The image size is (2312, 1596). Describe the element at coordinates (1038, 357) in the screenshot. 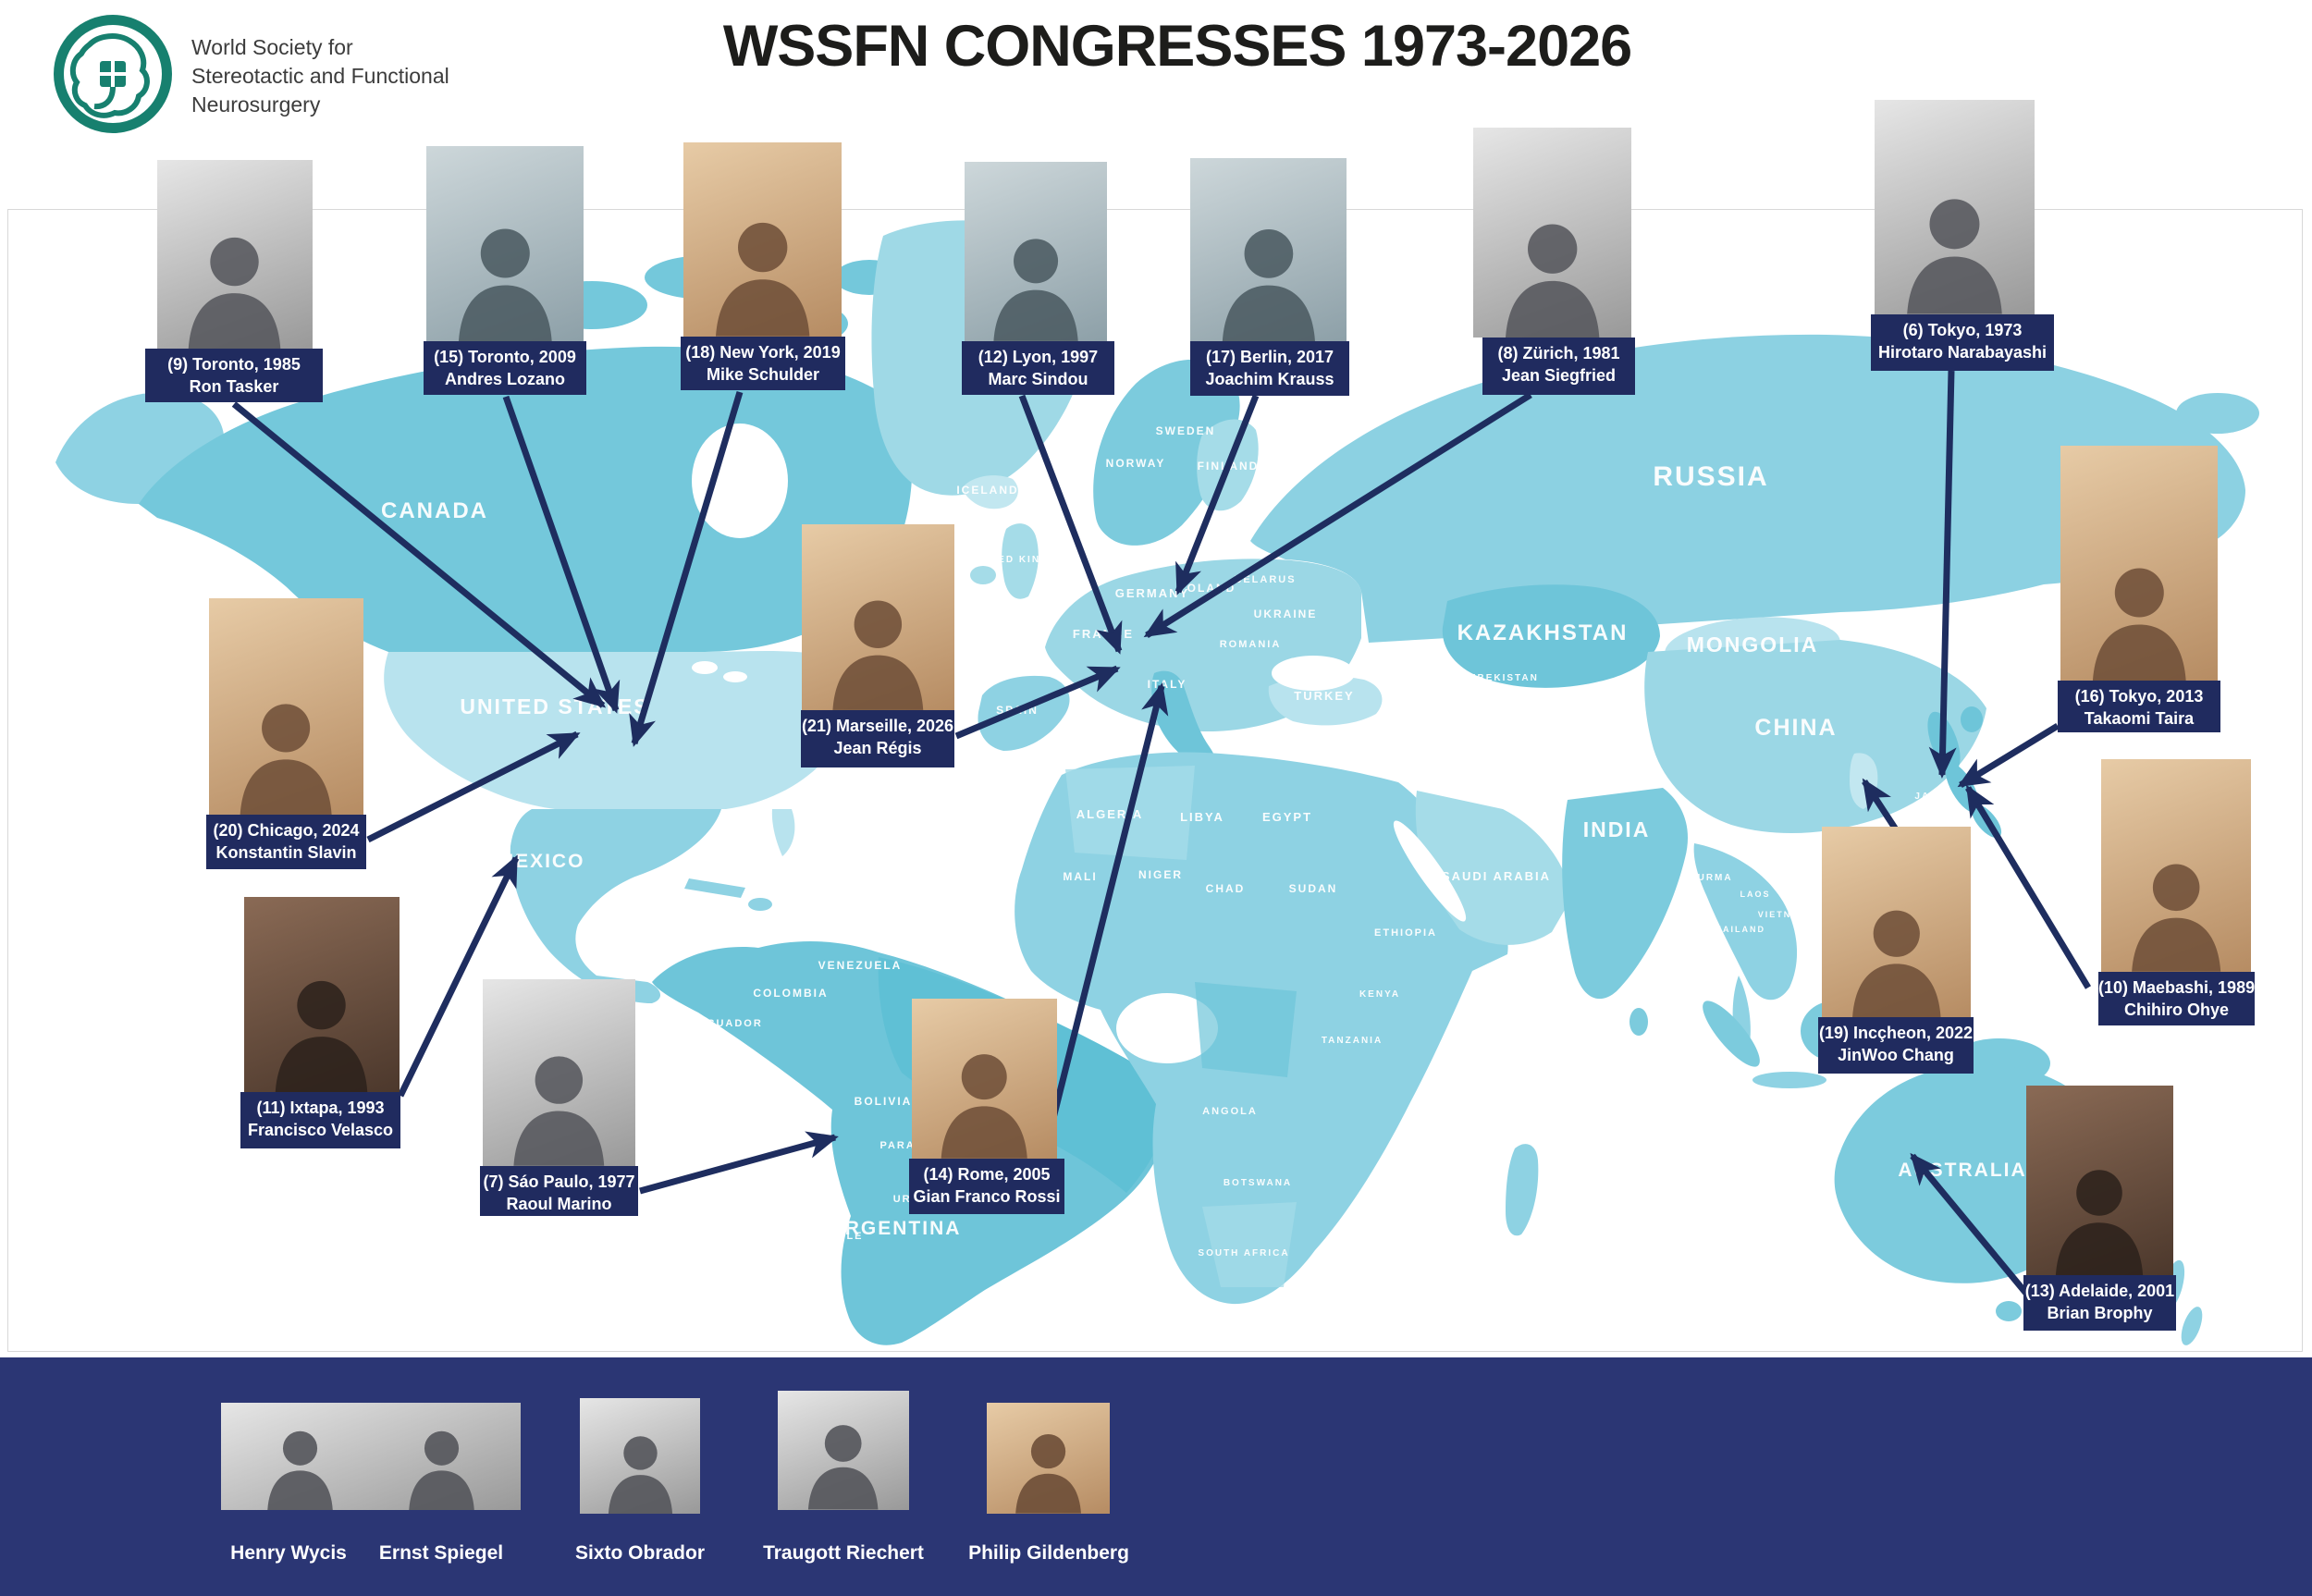

I see `congress-city-year: (12) Lyon, 1997` at that location.